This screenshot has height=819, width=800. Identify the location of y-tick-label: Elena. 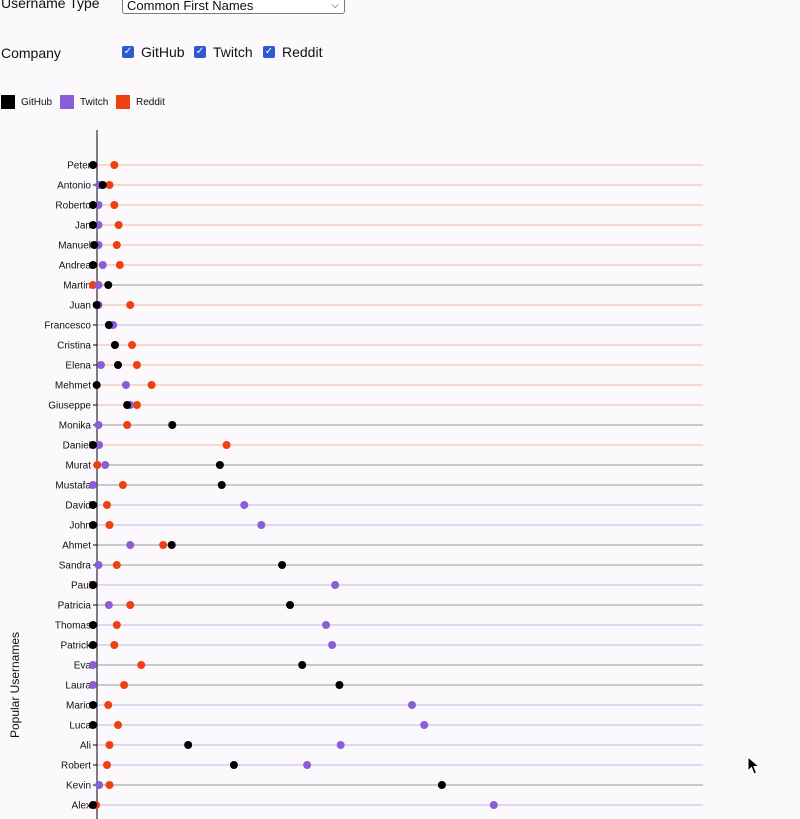
(78, 366).